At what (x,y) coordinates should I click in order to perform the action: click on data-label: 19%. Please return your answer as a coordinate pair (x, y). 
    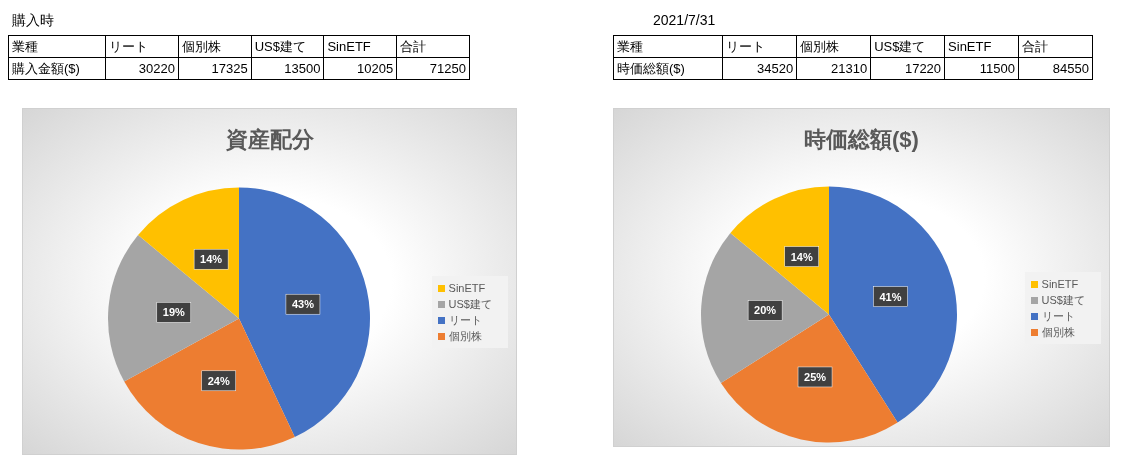
    Looking at the image, I should click on (174, 312).